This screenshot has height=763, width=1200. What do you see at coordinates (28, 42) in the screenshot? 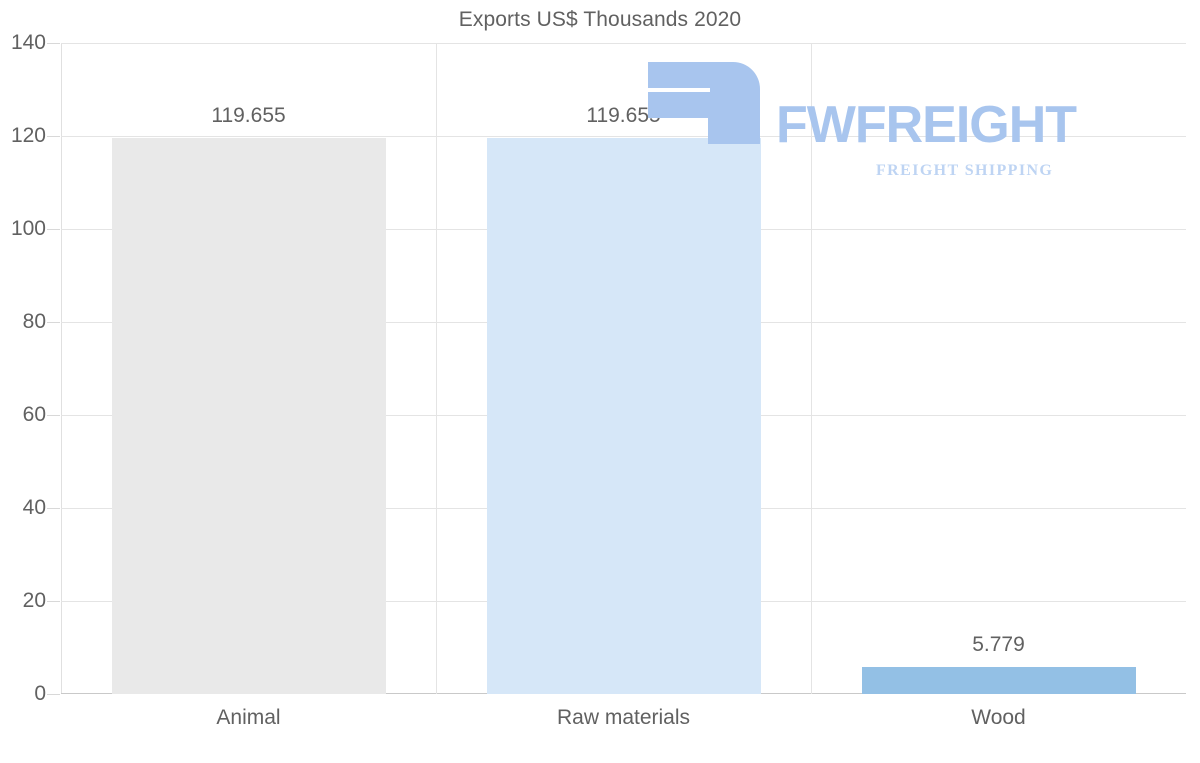
I see `y-axis-tick-label: 140` at bounding box center [28, 42].